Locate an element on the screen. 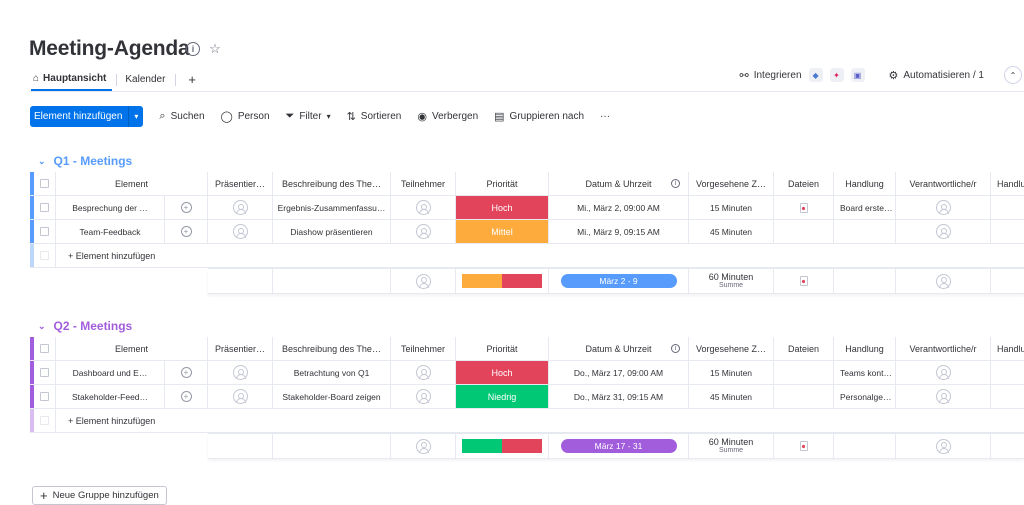 Image resolution: width=1024 pixels, height=505 pixels. group-header: ⌄ Q1 - Meetings is located at coordinates (85, 161).